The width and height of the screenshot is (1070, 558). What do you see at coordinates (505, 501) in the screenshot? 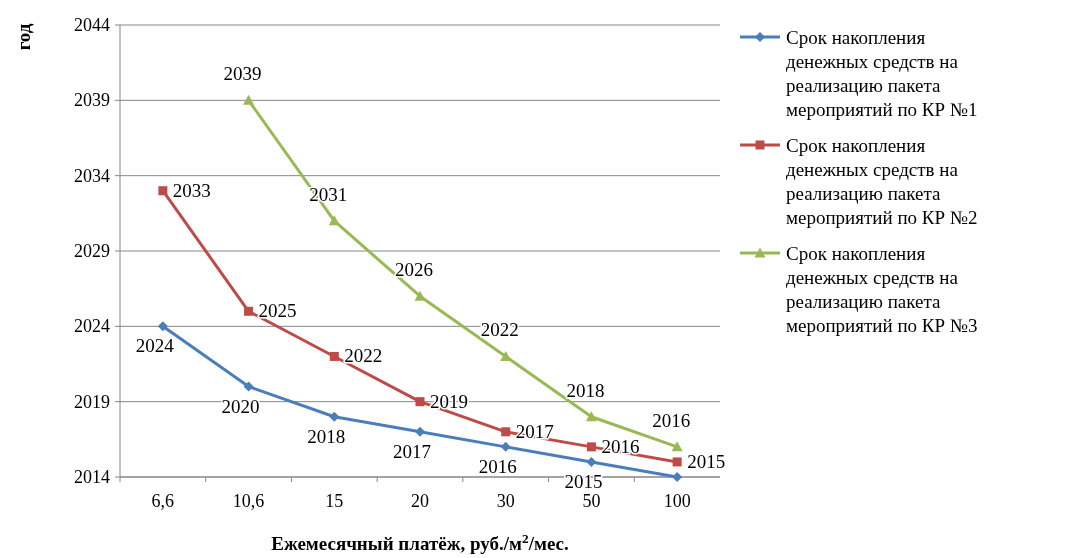
I see `x-tick-label: 30` at bounding box center [505, 501].